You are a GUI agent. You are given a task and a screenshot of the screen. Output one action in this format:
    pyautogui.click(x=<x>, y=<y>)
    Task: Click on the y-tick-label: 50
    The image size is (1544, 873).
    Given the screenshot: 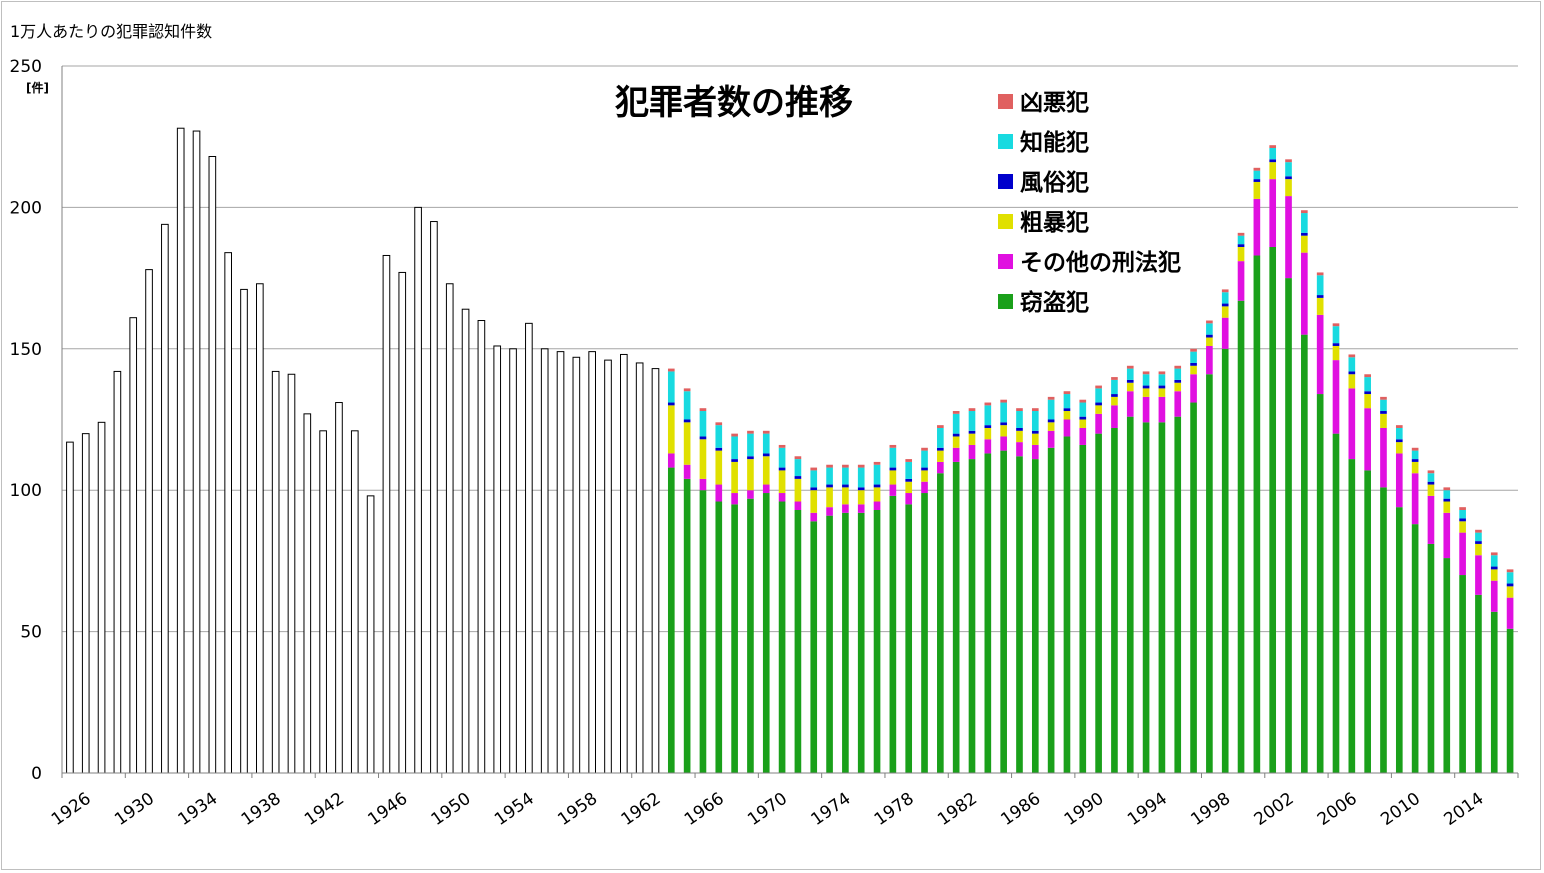 What is the action you would take?
    pyautogui.click(x=31, y=633)
    